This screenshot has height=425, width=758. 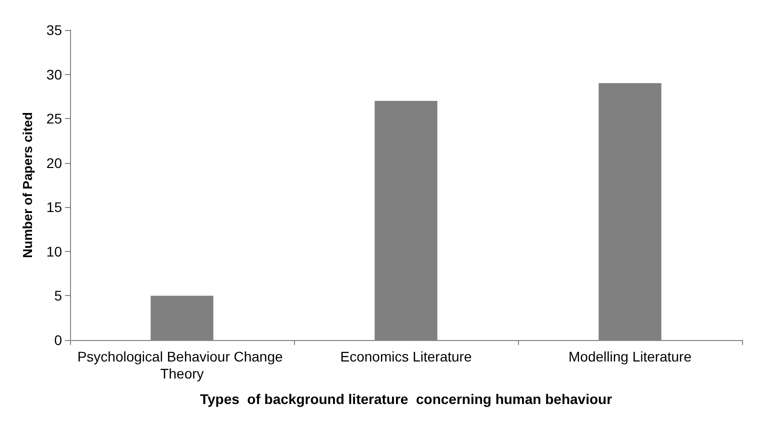 What do you see at coordinates (54, 207) in the screenshot?
I see `y-tick-label: 15` at bounding box center [54, 207].